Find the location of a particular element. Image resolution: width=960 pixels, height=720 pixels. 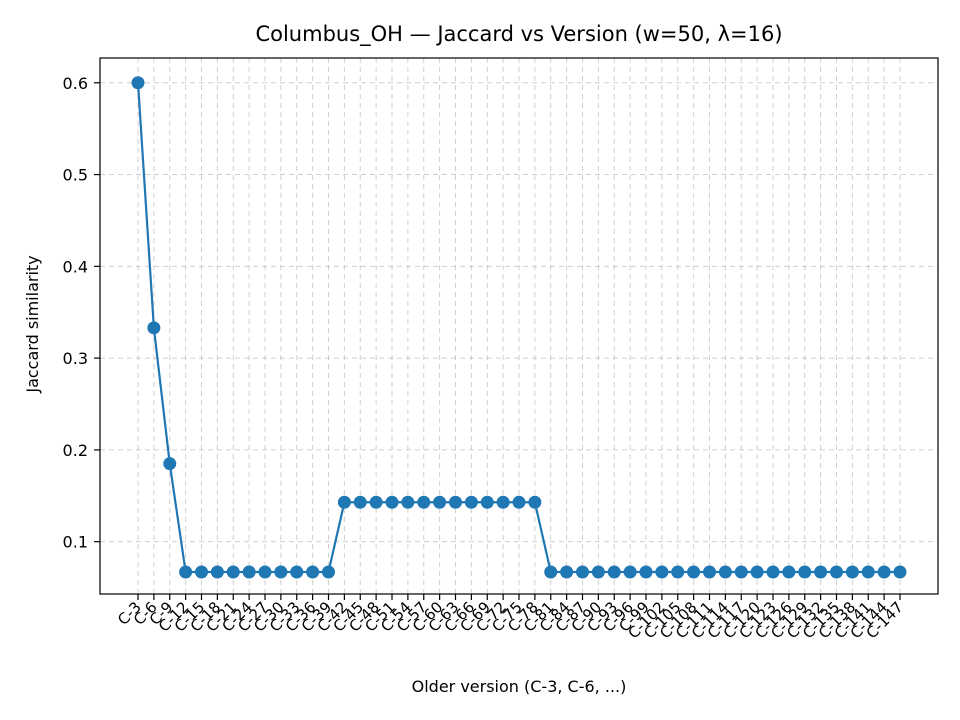

x-axis-label: Older version (C-3, C-6, ...) is located at coordinates (519, 686).